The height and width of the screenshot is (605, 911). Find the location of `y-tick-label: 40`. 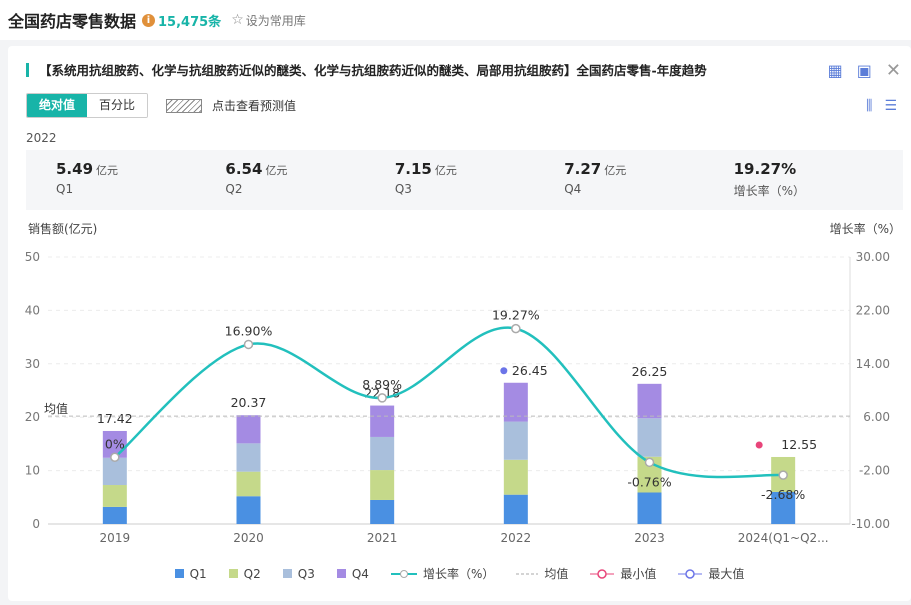

y-tick-label: 40 is located at coordinates (32, 310).